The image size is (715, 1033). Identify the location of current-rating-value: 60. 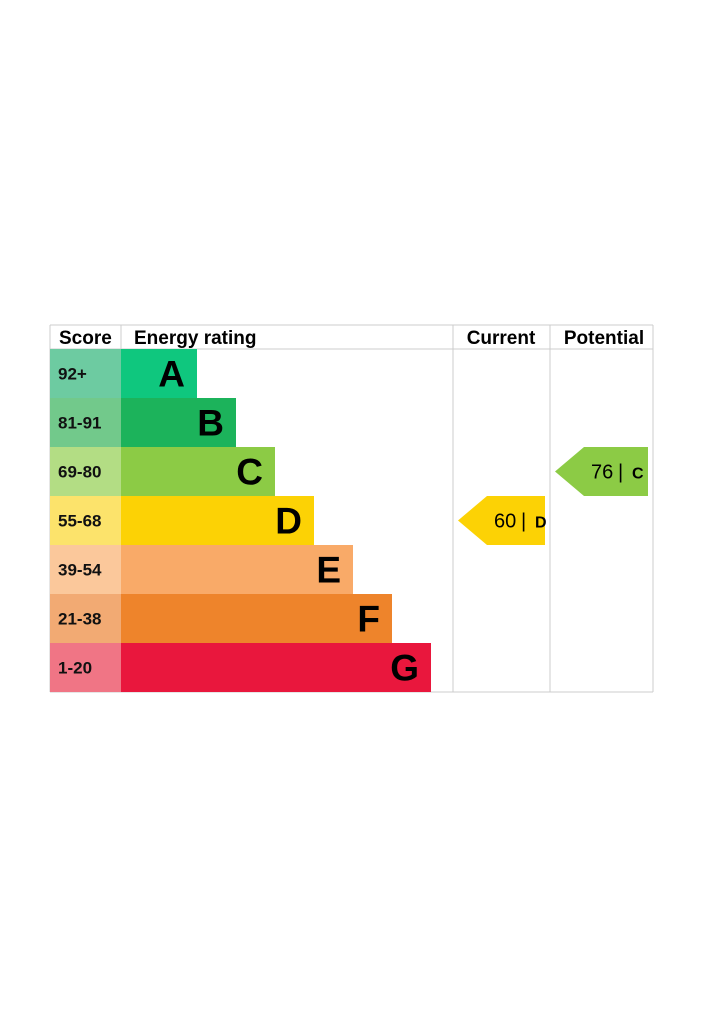
(505, 522).